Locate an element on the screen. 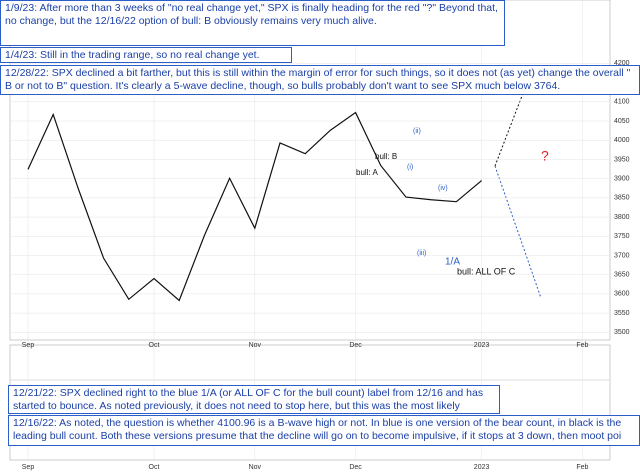 This screenshot has height=473, width=640. y-tick-label: 3700 is located at coordinates (622, 255).